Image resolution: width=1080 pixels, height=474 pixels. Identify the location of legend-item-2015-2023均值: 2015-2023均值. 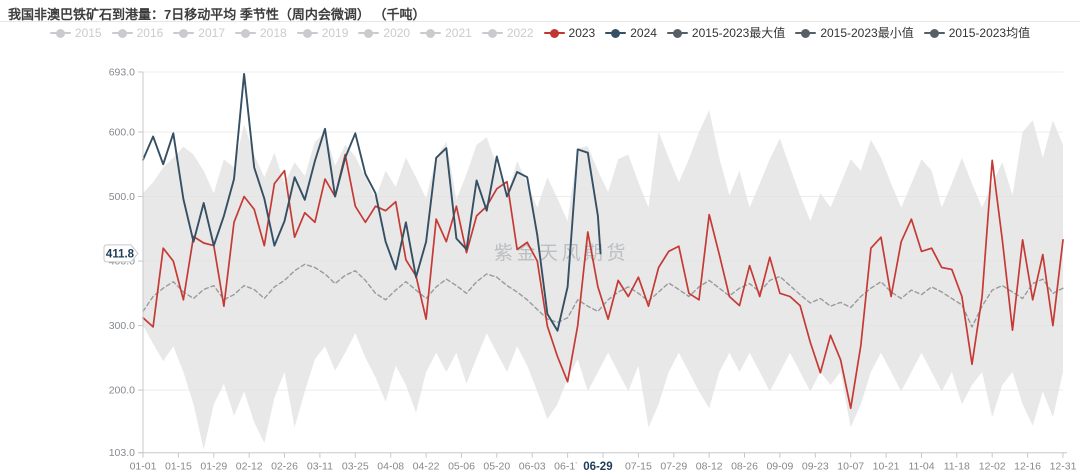
(977, 33).